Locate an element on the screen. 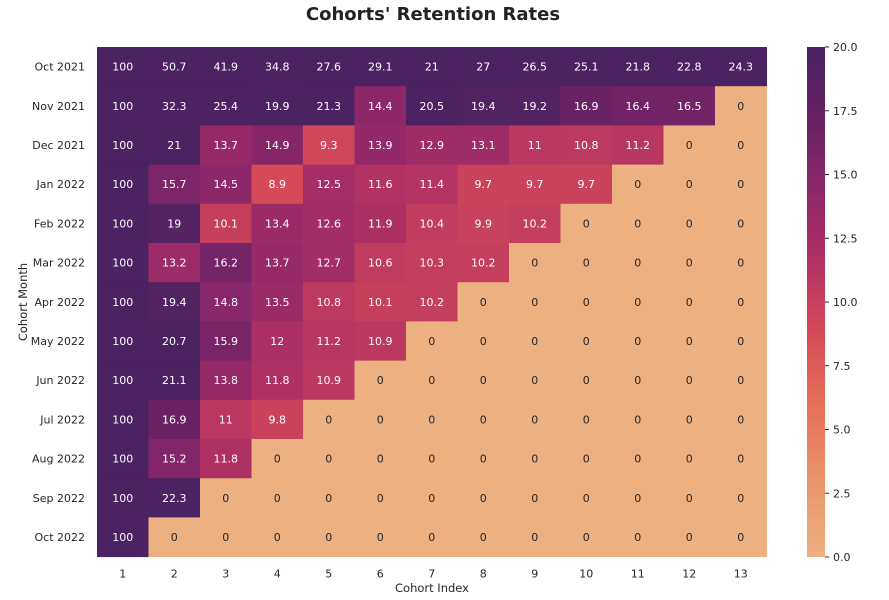 This screenshot has width=889, height=600. colorbar-tick-label: 2.5 is located at coordinates (842, 493).